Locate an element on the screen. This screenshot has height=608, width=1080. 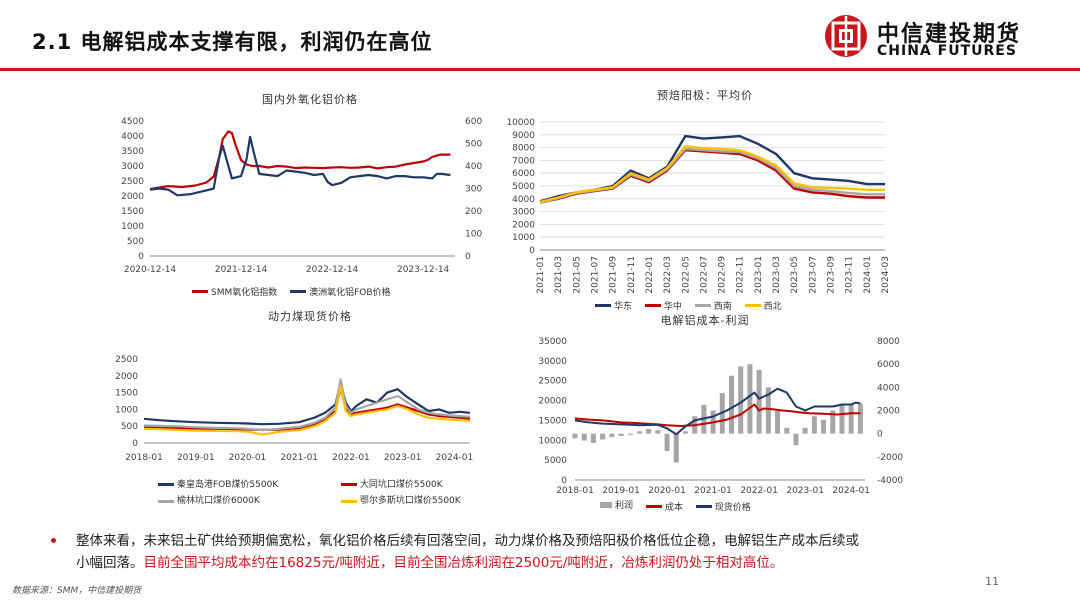
y-tick-label: 4000 is located at coordinates (888, 388).